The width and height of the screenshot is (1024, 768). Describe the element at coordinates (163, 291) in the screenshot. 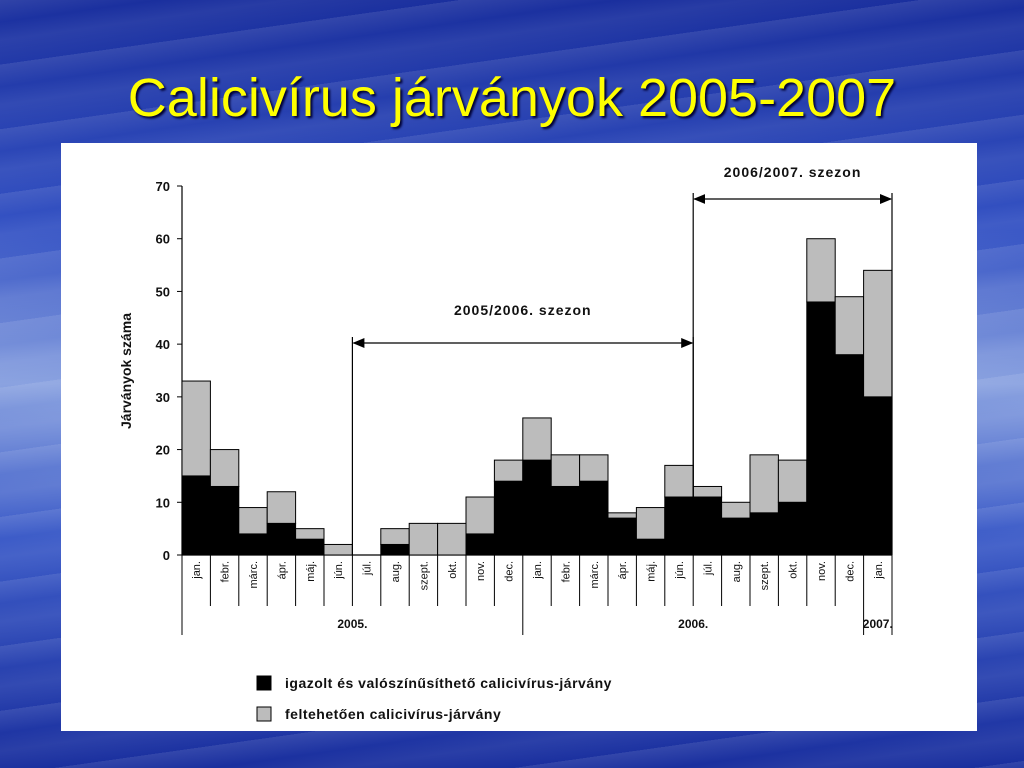

I see `y-tick-label: 50` at that location.